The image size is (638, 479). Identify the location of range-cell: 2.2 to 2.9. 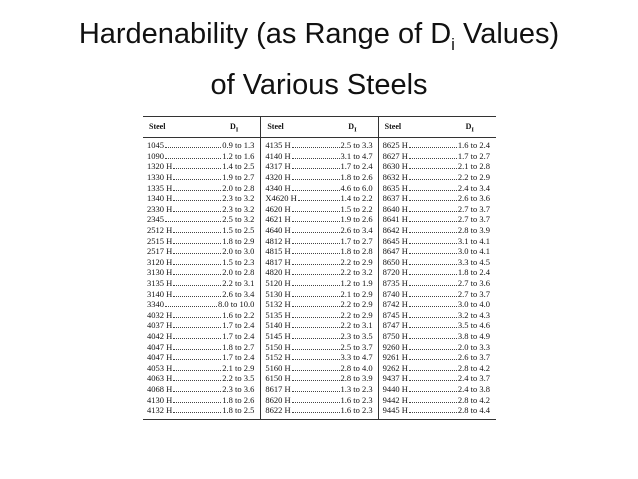
(356, 314).